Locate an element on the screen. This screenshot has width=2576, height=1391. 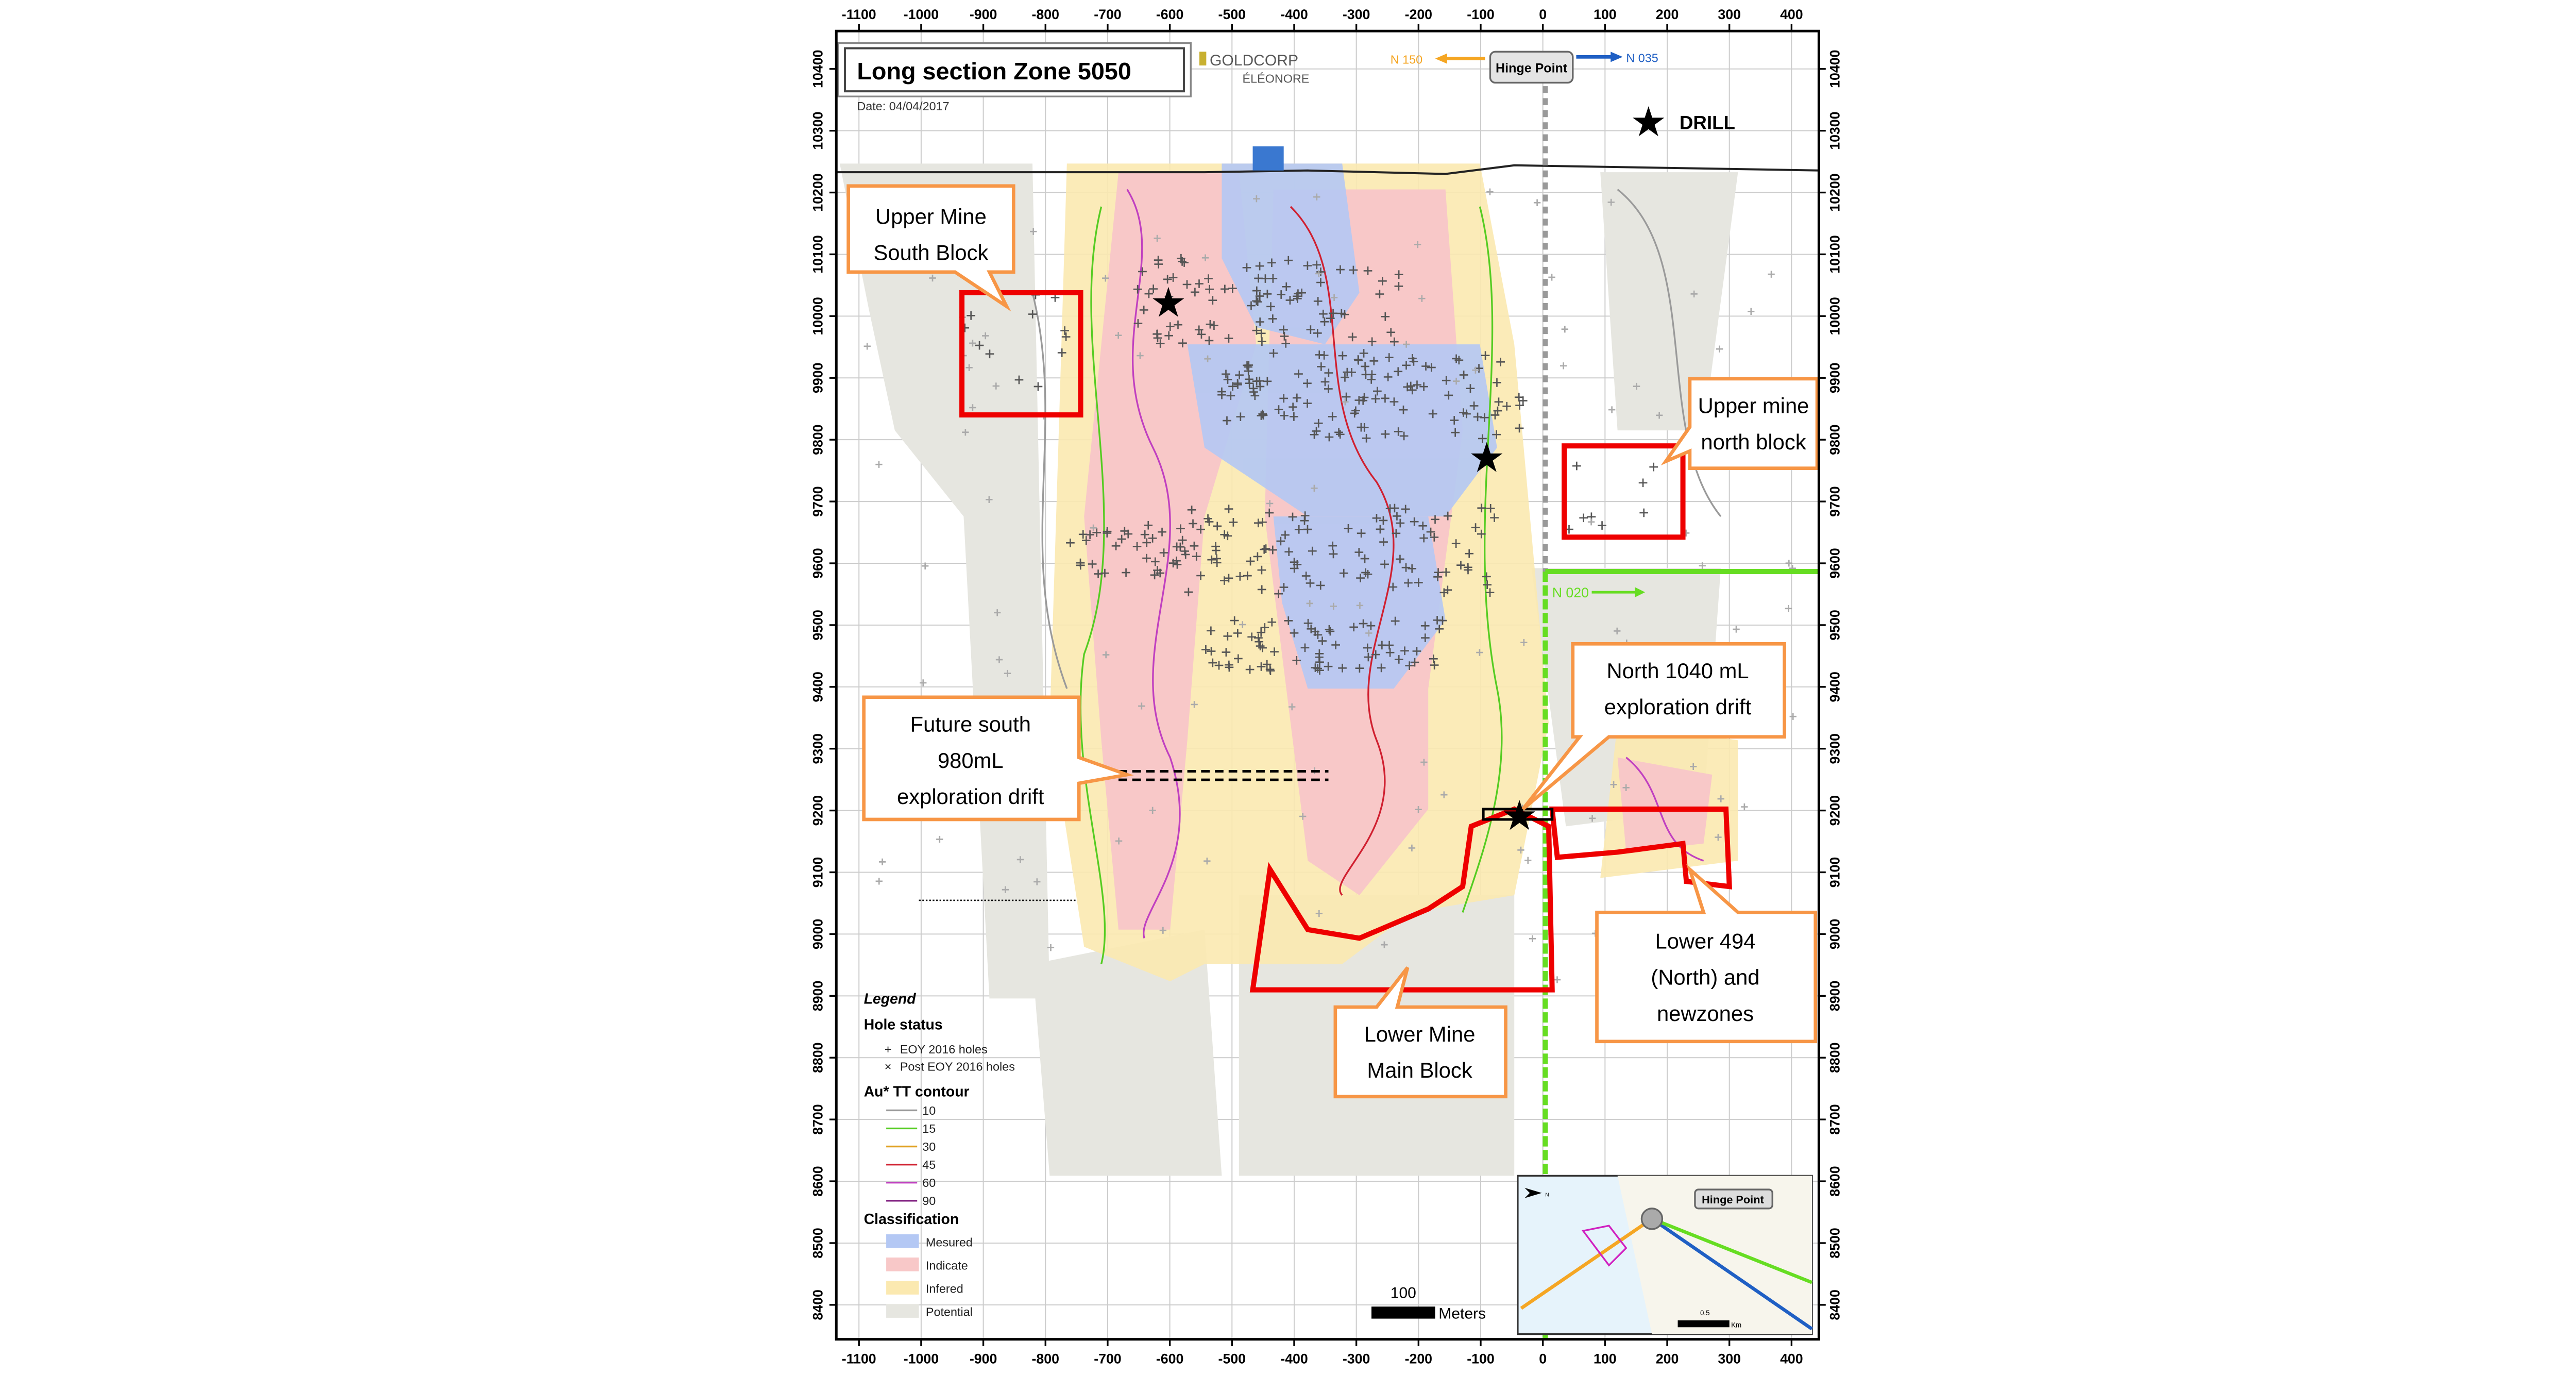
svg-text: EOY 2016 holes is located at coordinates (944, 1049).